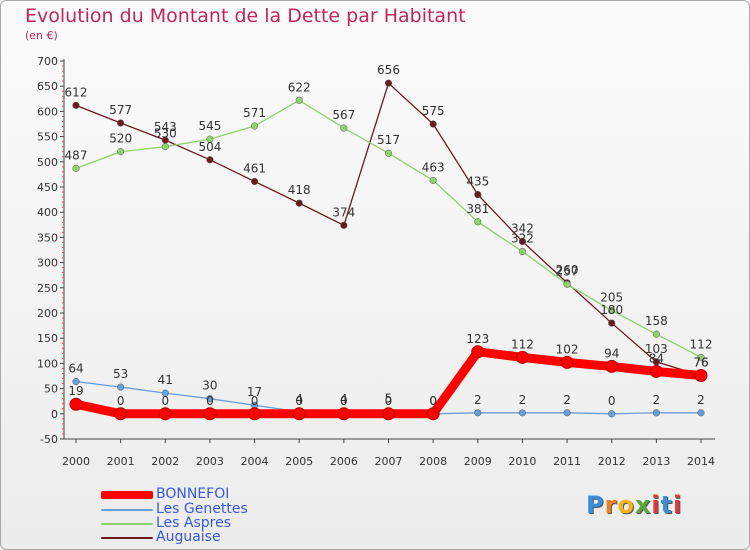  Describe the element at coordinates (47, 363) in the screenshot. I see `y-tick-label: 100` at that location.